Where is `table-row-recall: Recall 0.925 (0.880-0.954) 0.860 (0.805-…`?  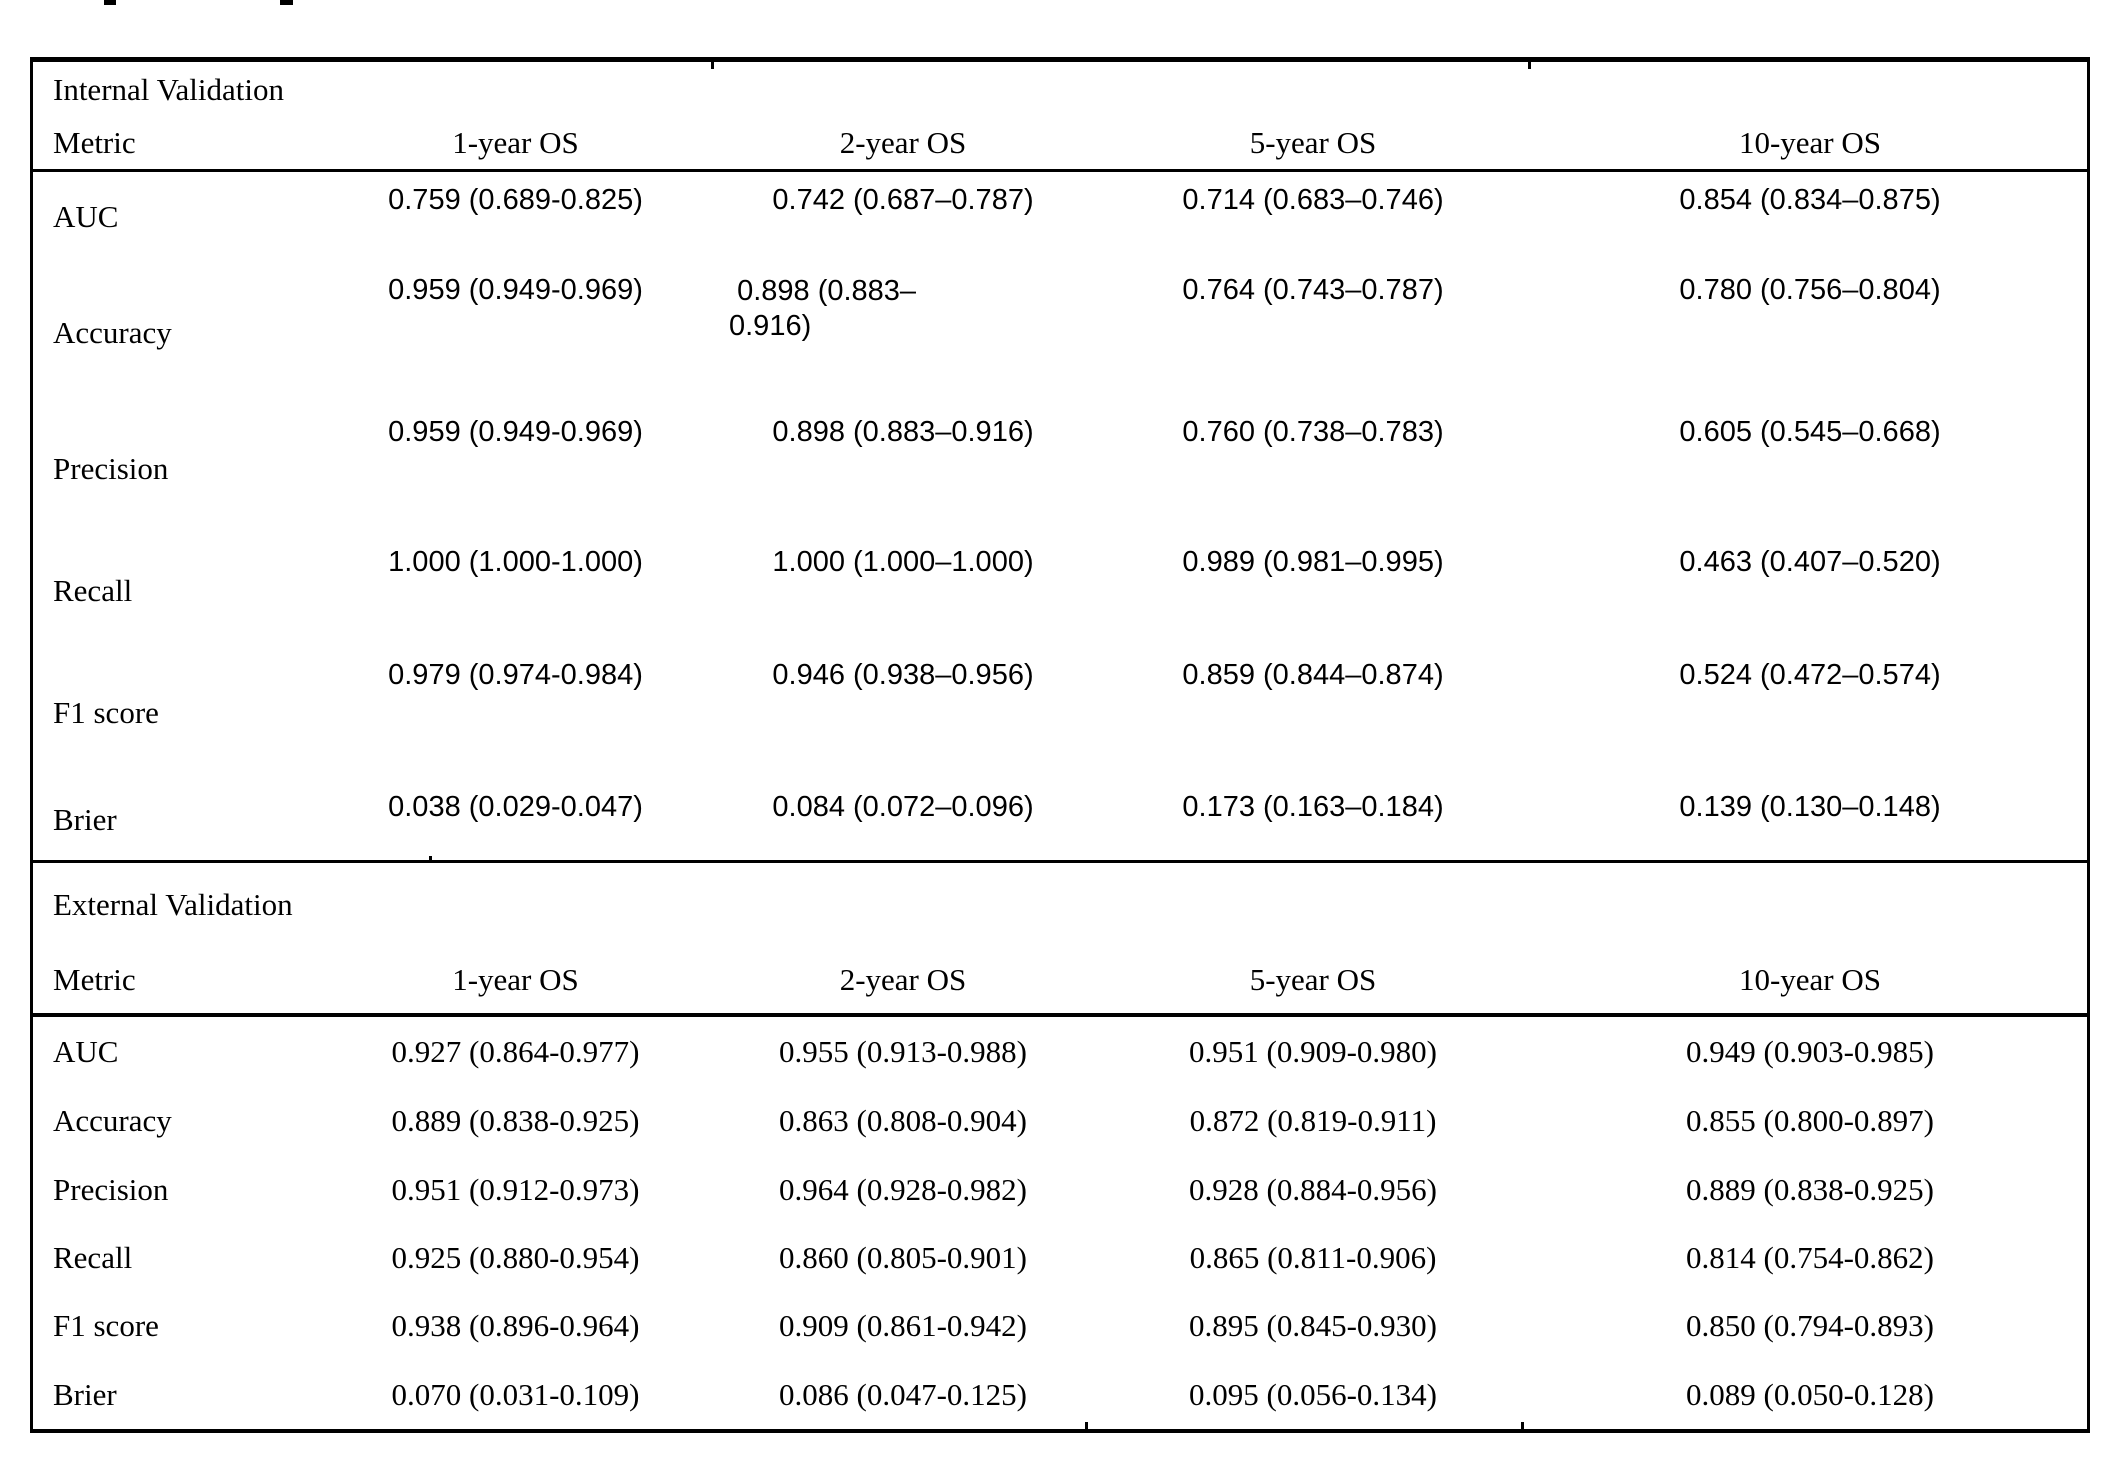
table-row-recall: Recall 0.925 (0.880-0.954) 0.860 (0.805-… is located at coordinates (1060, 1258).